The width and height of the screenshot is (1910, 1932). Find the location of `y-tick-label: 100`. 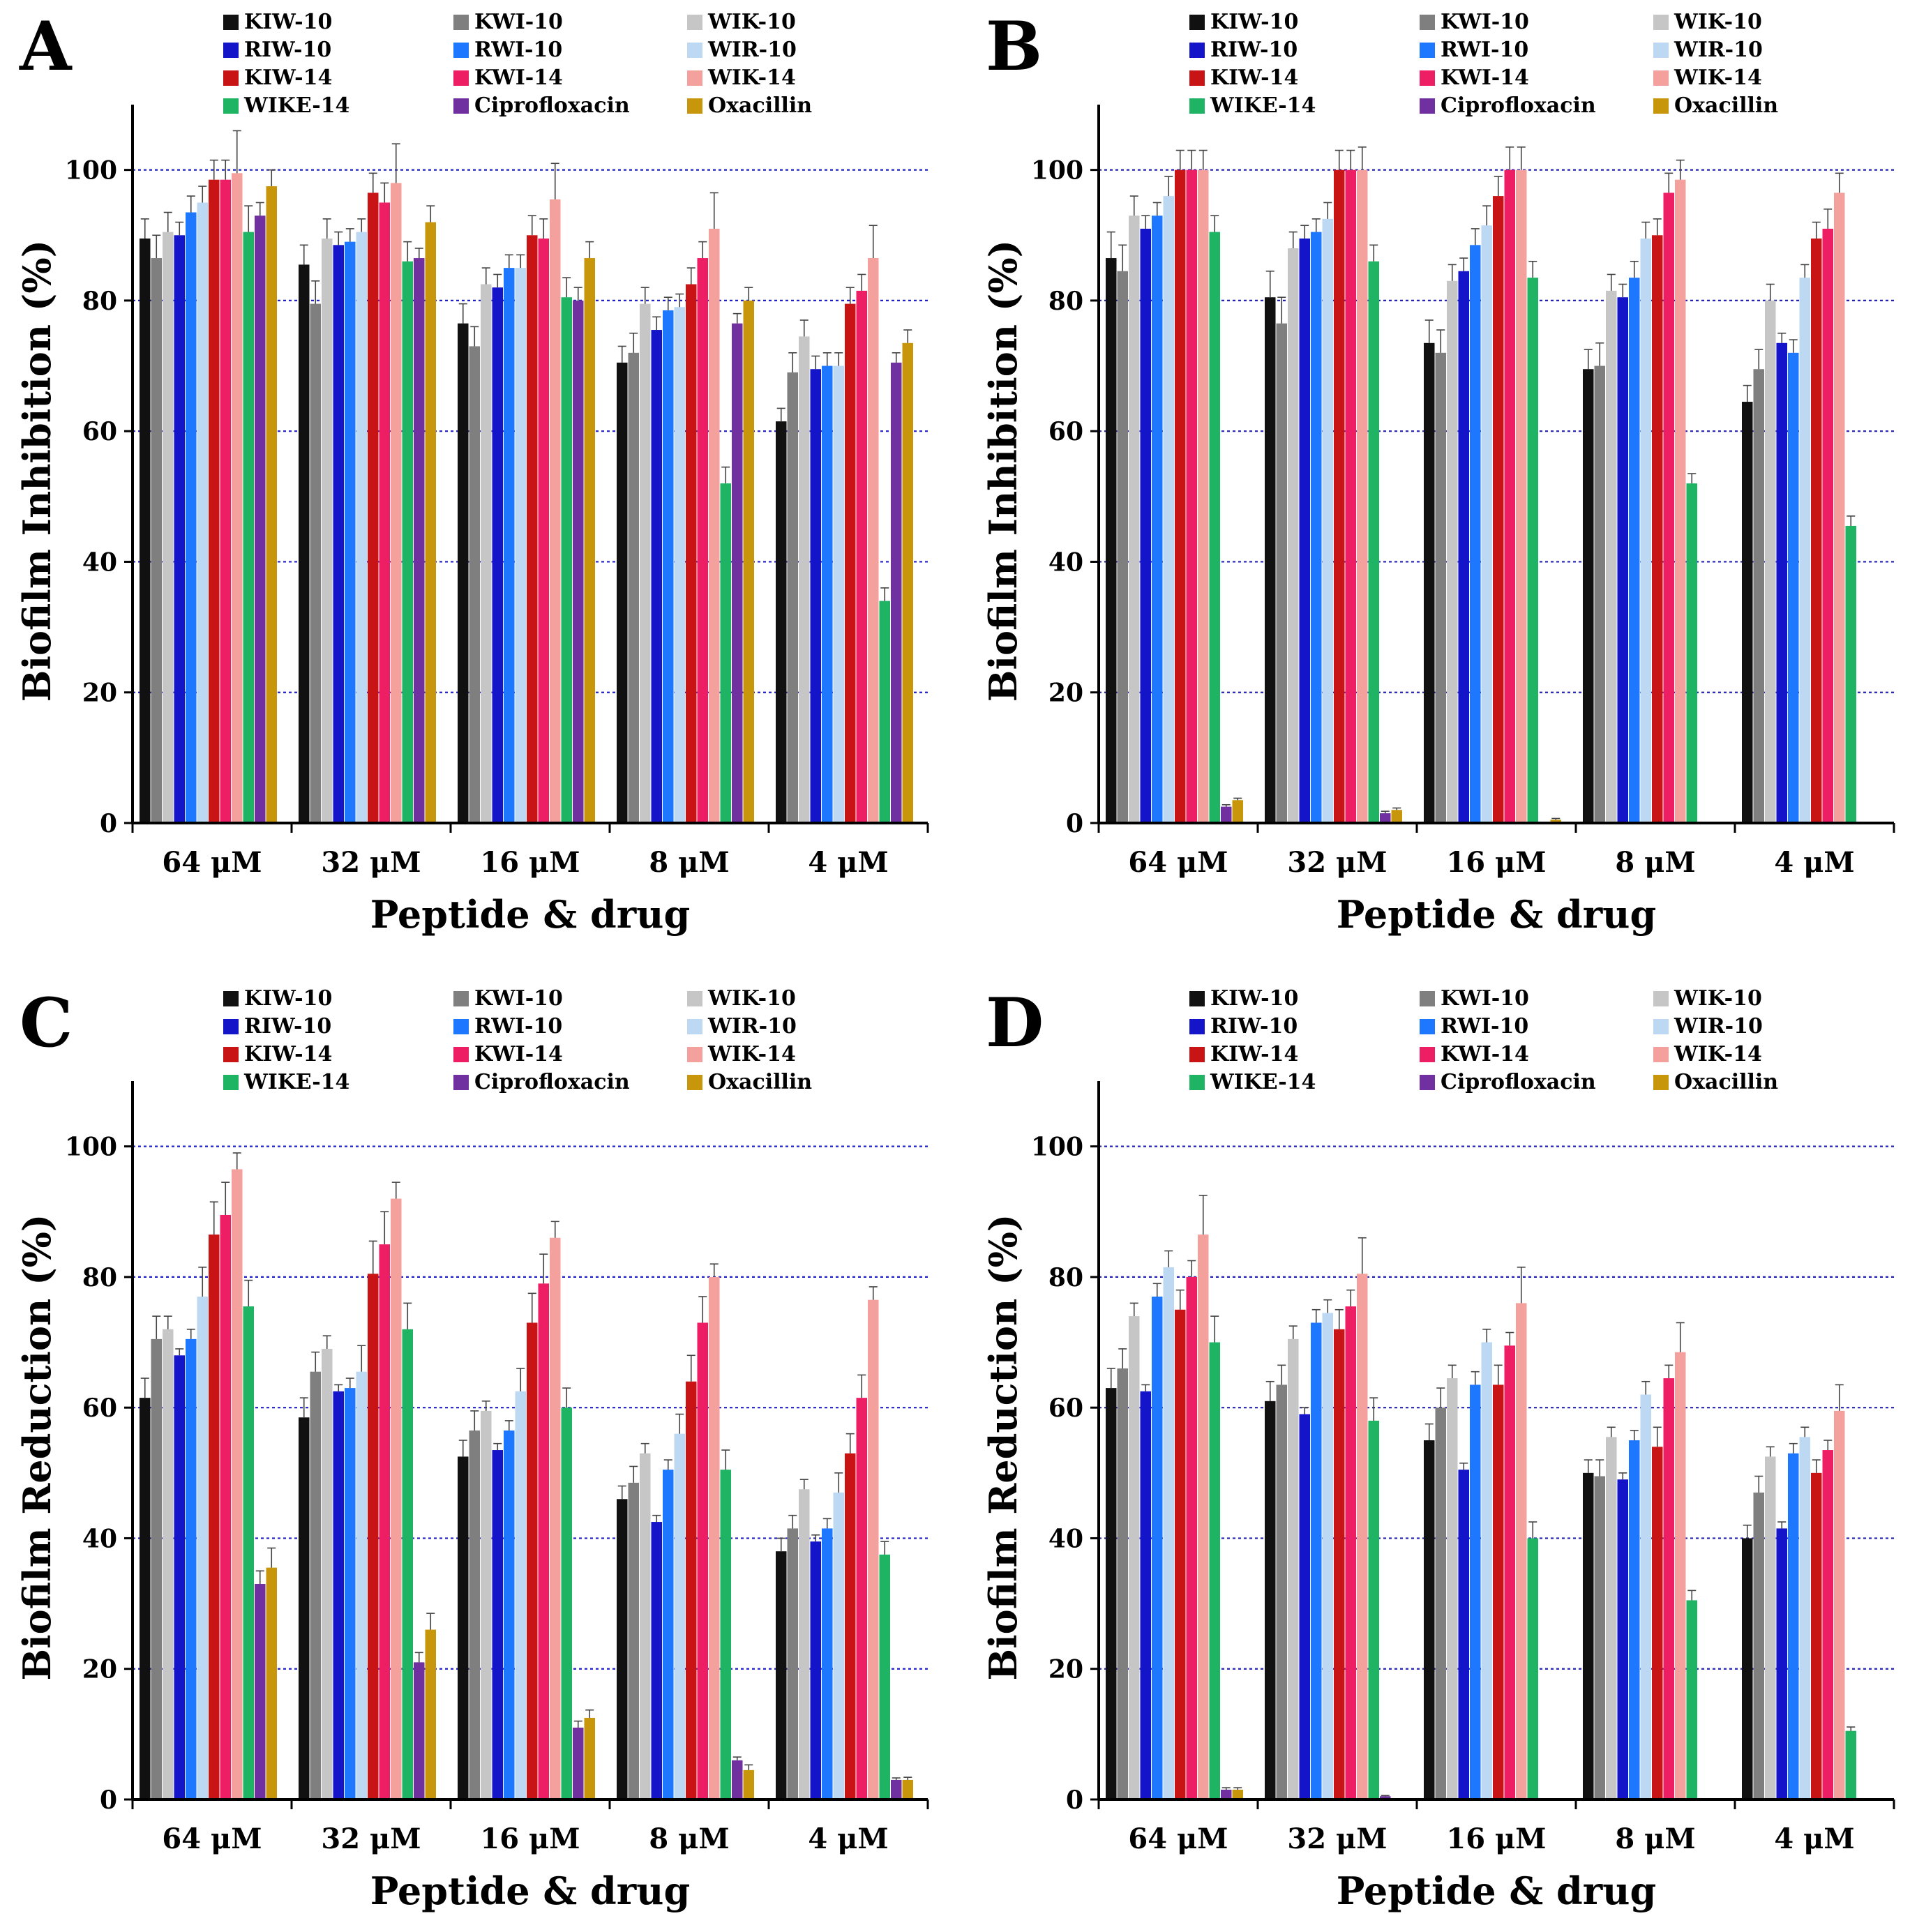

y-tick-label: 100 is located at coordinates (1057, 171).